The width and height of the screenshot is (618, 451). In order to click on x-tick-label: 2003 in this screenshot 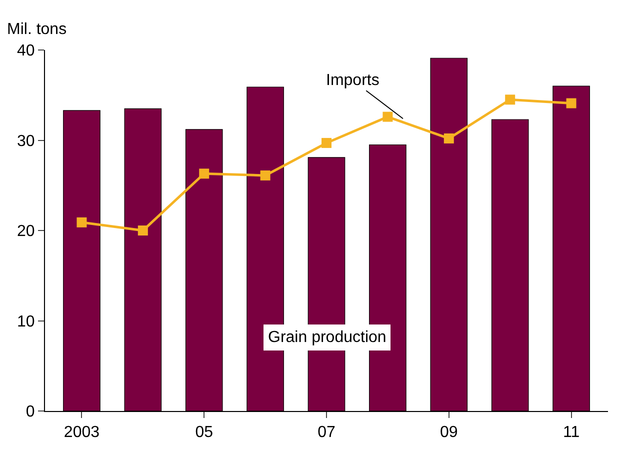, I will do `click(82, 433)`.